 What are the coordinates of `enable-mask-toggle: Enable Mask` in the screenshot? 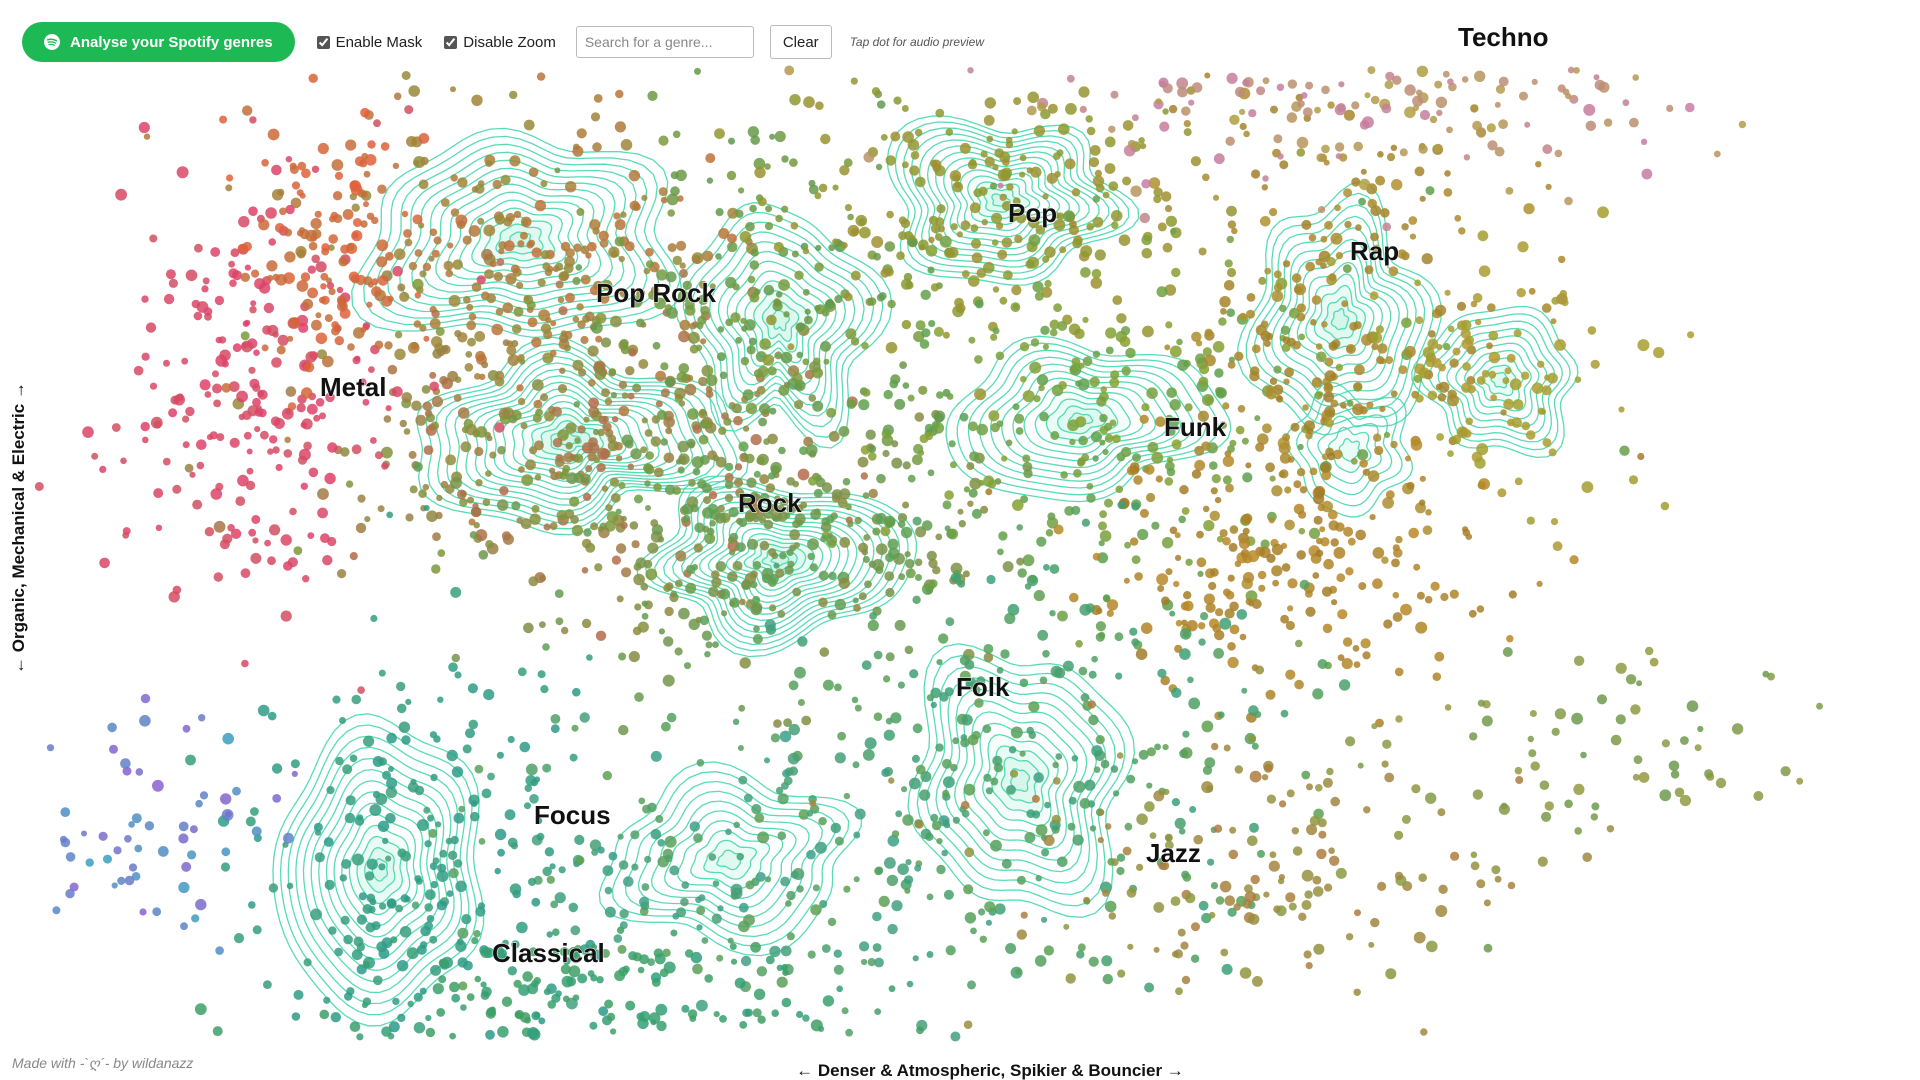 It's located at (369, 42).